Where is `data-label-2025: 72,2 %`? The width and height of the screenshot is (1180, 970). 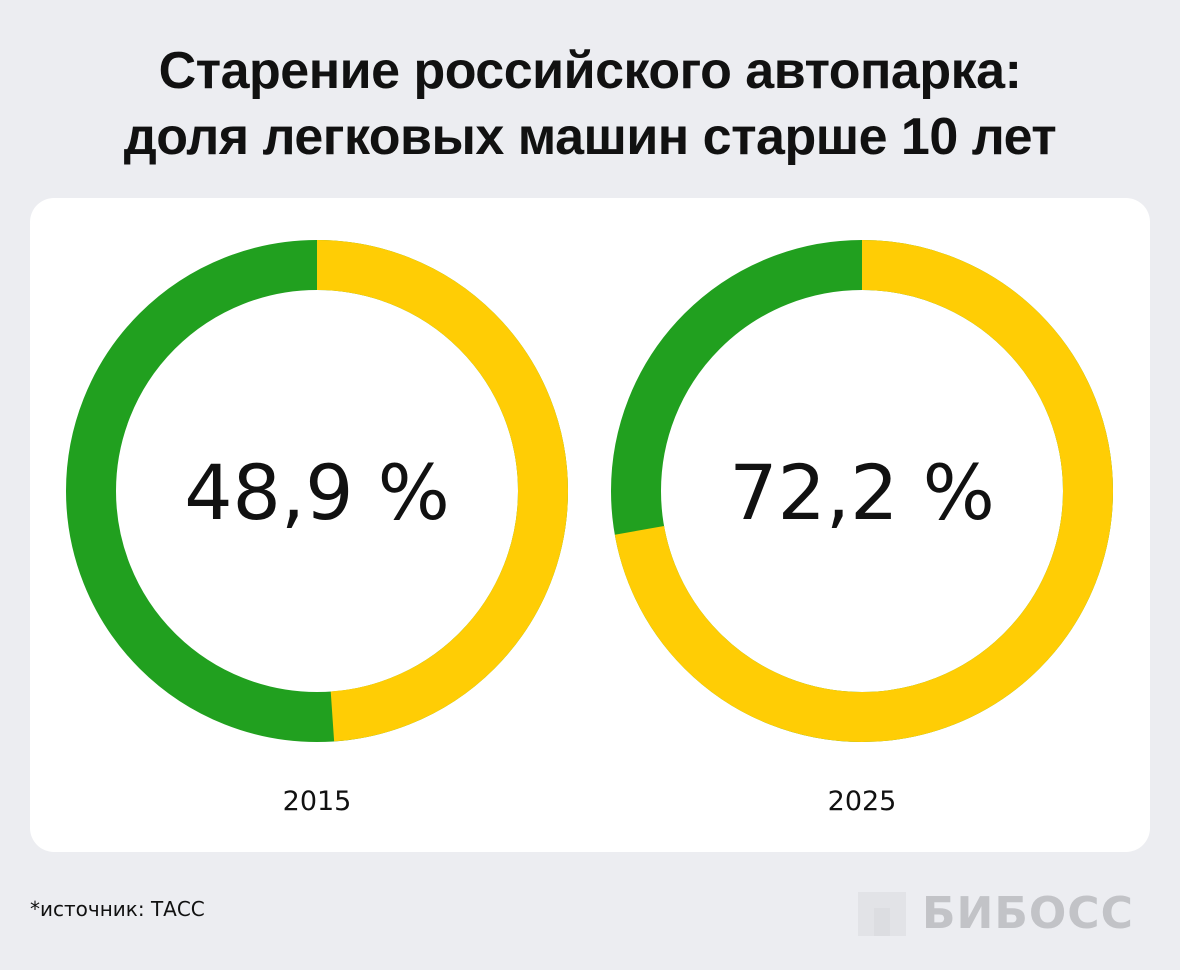
data-label-2025: 72,2 % is located at coordinates (862, 492).